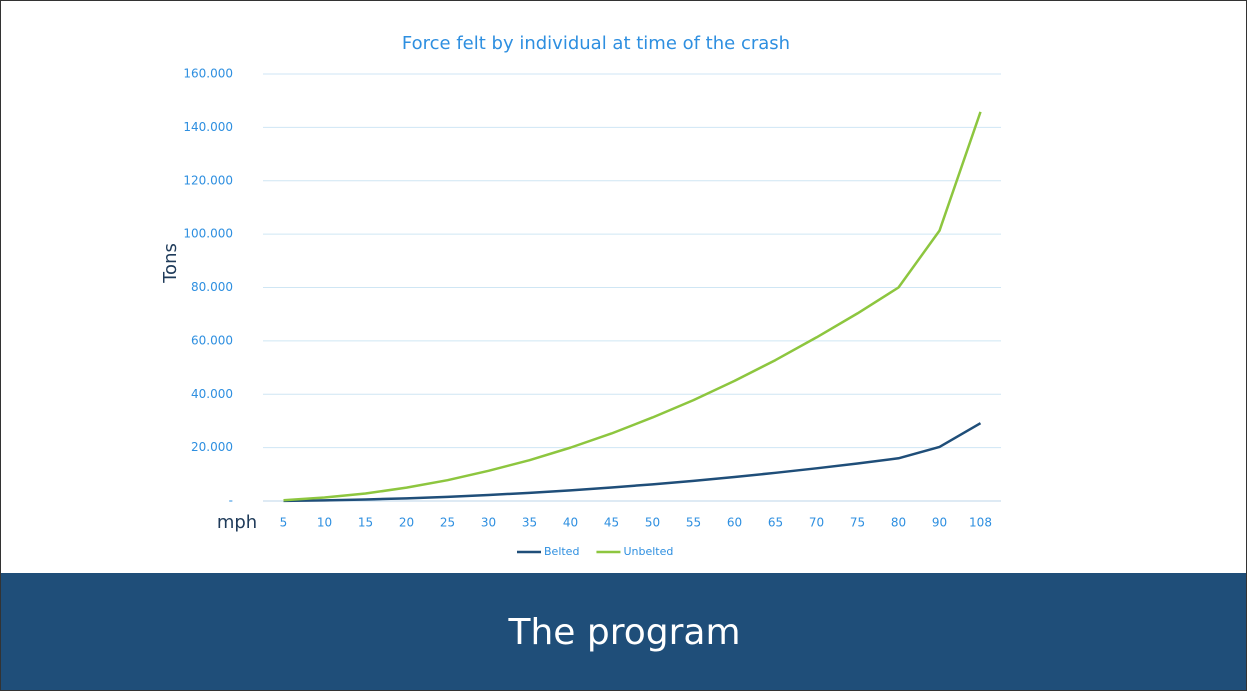 This screenshot has width=1247, height=691. Describe the element at coordinates (208, 234) in the screenshot. I see `y-tick-label: 100.000` at that location.